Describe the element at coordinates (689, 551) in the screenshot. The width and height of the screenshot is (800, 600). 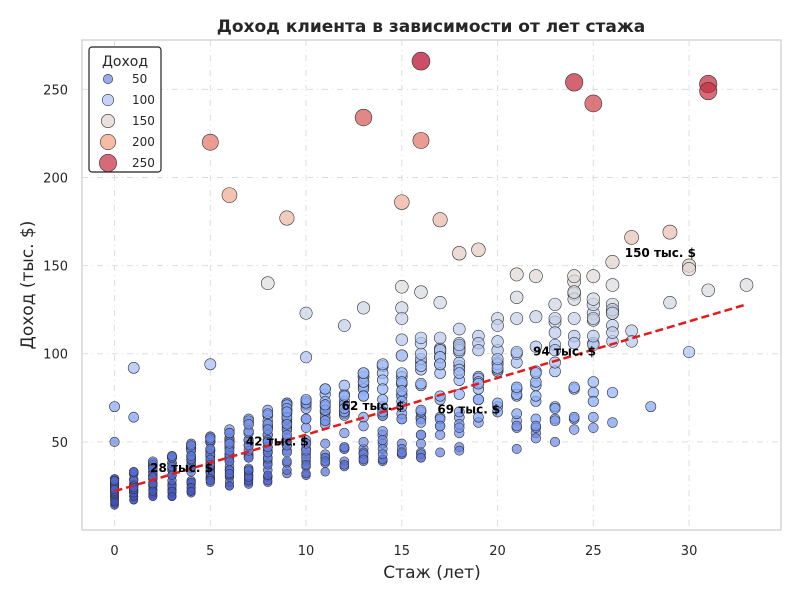
I see `x-tick-label: 30` at that location.